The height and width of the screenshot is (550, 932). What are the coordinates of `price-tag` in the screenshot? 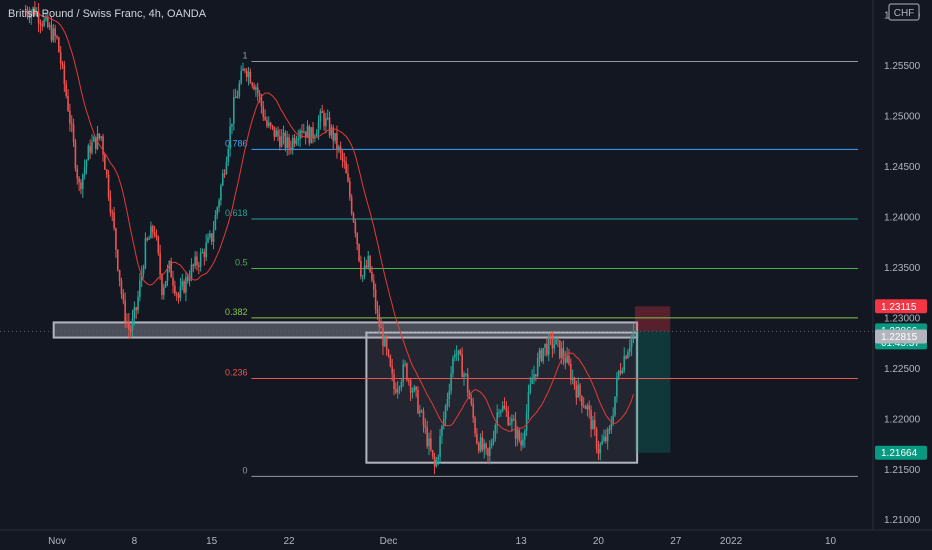 It's located at (901, 336).